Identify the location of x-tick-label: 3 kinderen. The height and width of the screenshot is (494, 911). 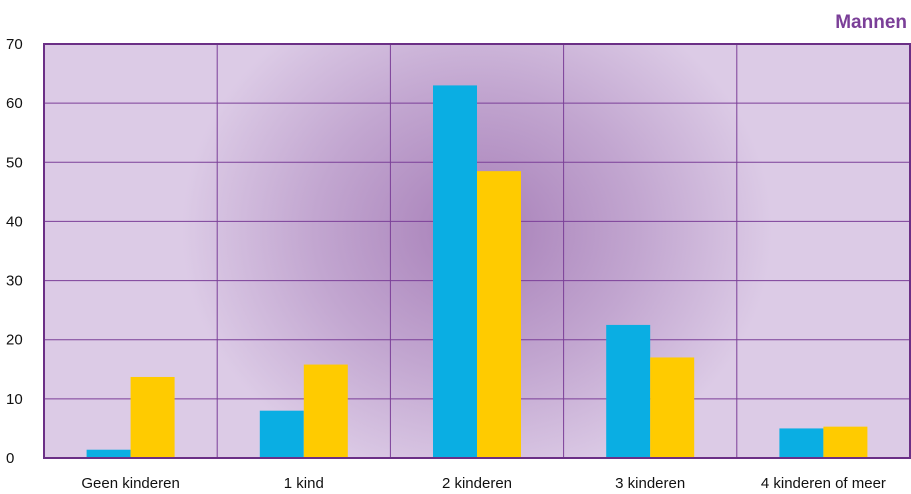
(650, 483).